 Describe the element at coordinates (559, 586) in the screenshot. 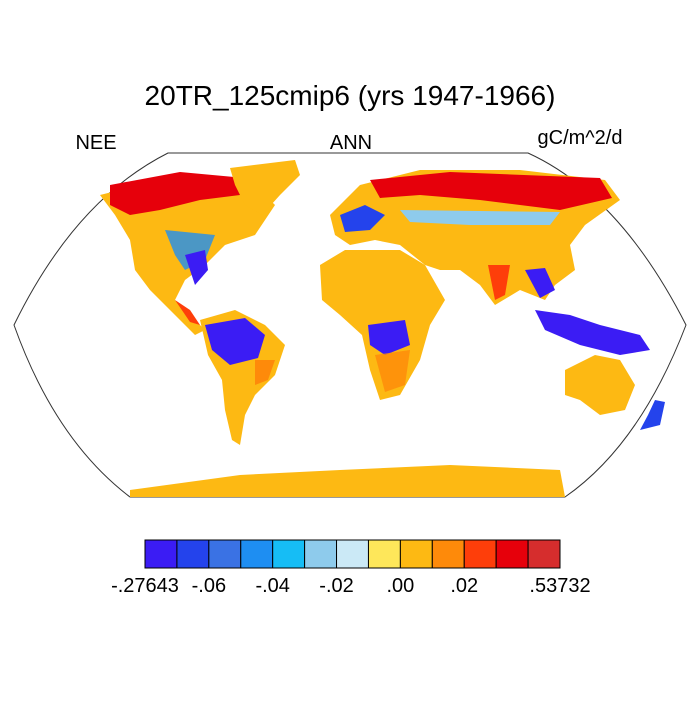

I see `colorbar-tick-label: .53732` at that location.